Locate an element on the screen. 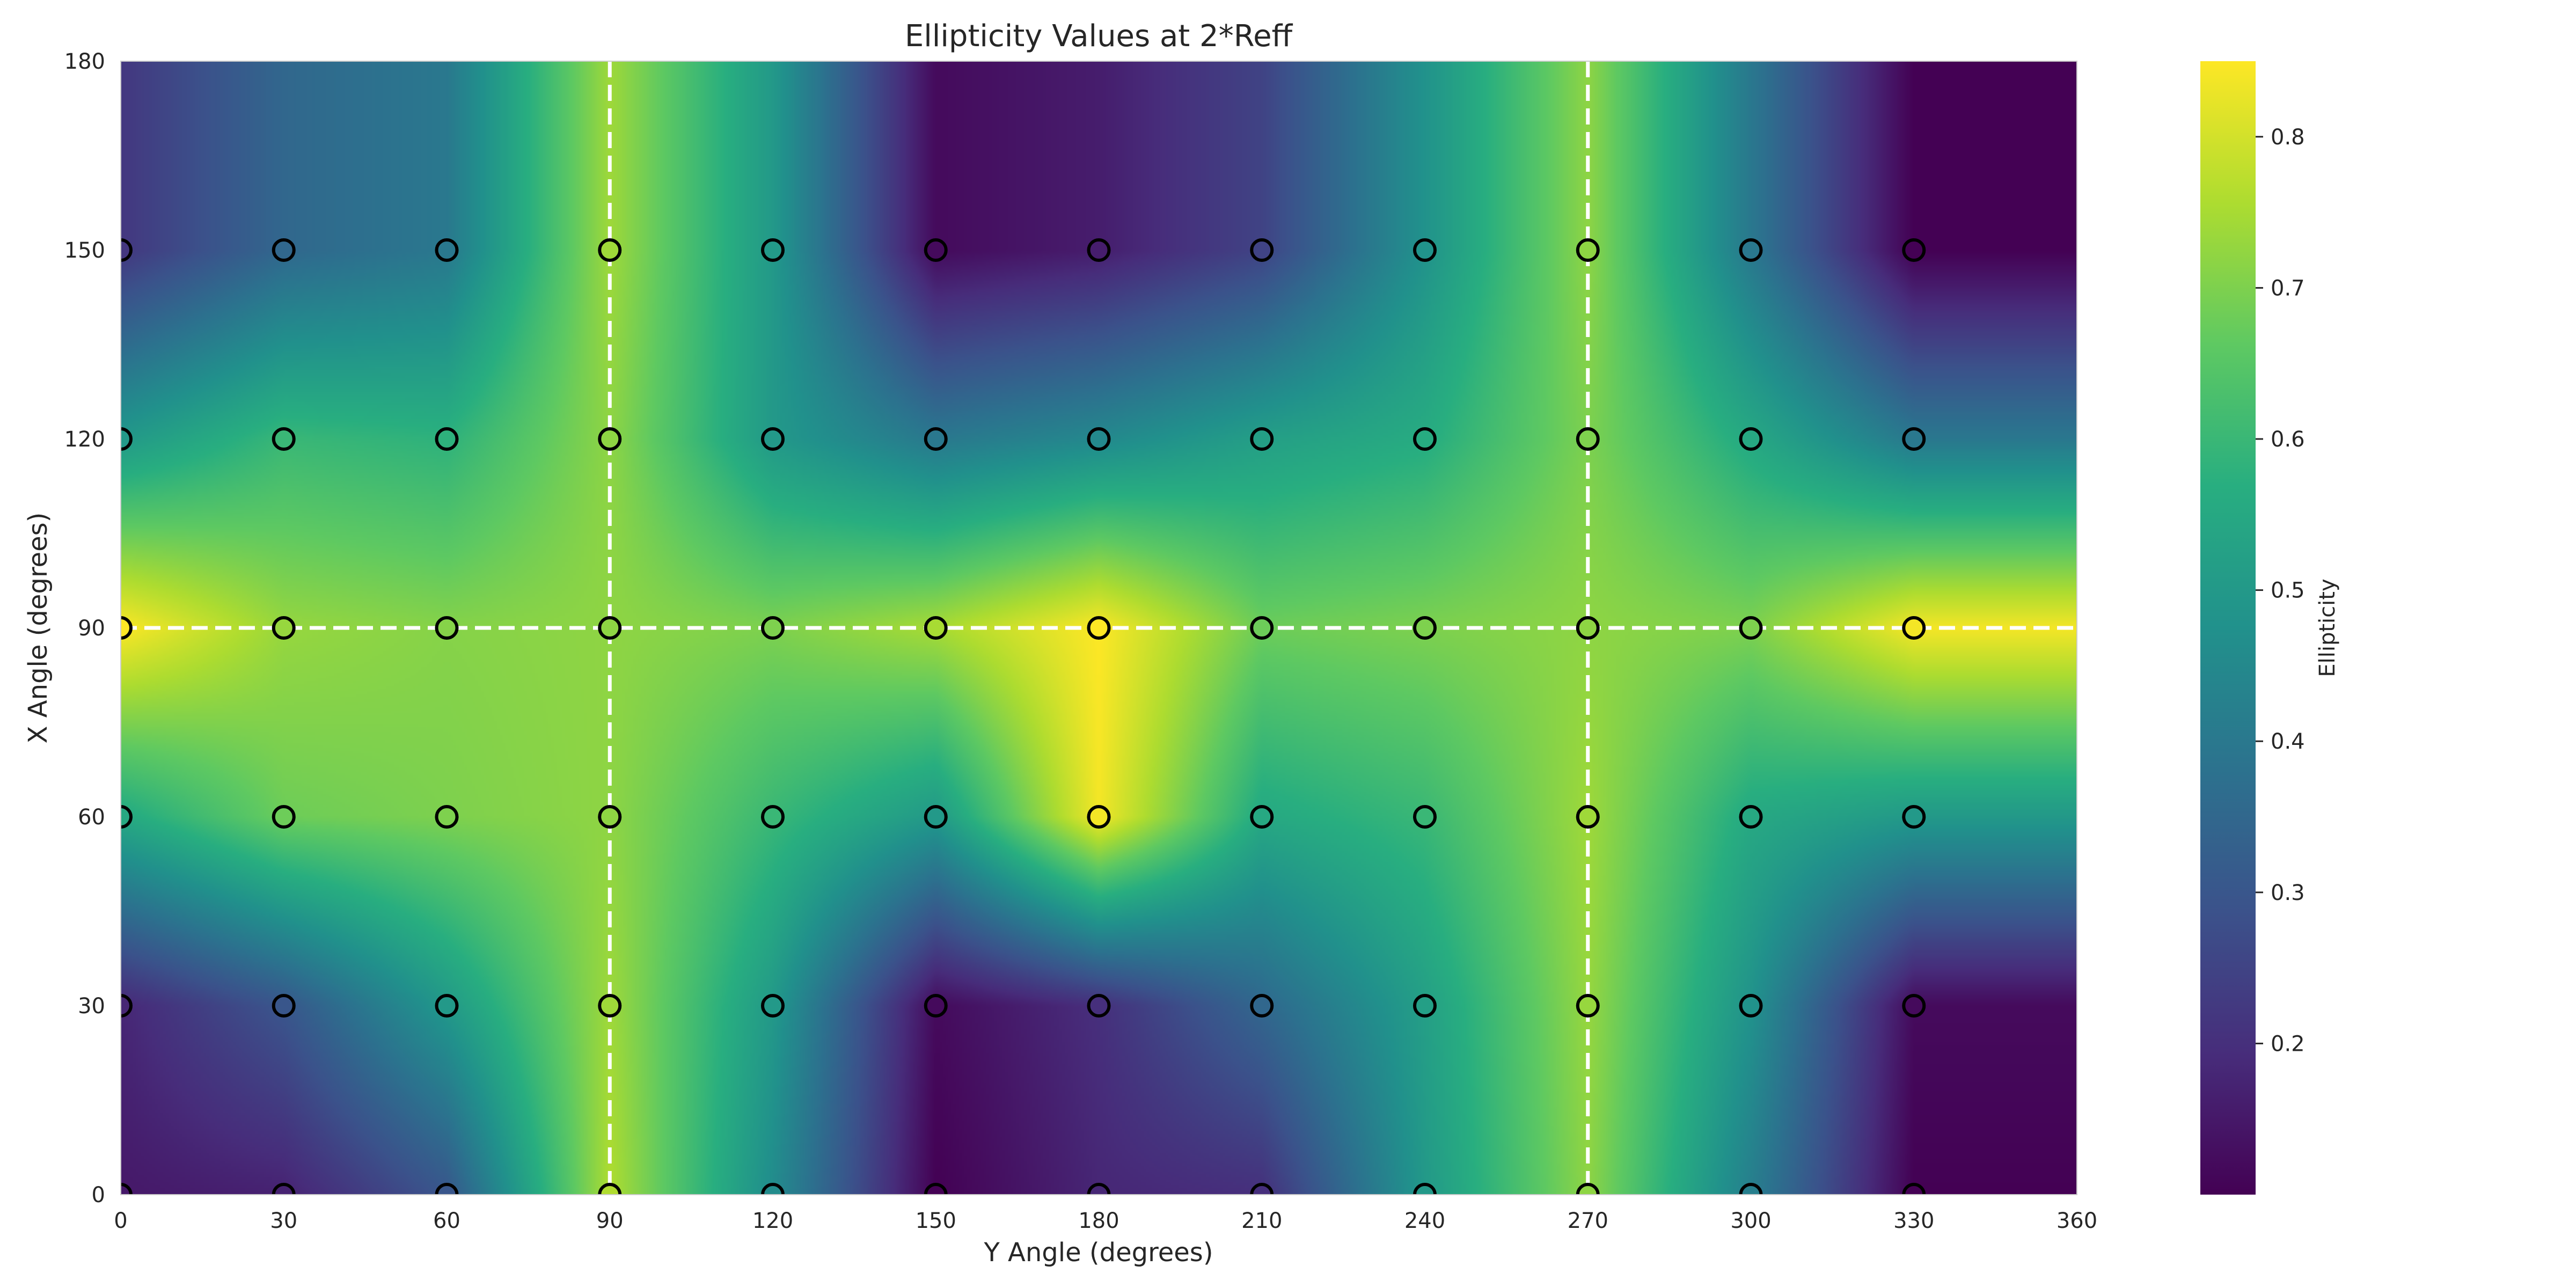 The height and width of the screenshot is (1288, 2576). colorbar-ticks: 0.2 0.3 0.4 0.5 0.6 0.7 0.8 is located at coordinates (2280, 590).